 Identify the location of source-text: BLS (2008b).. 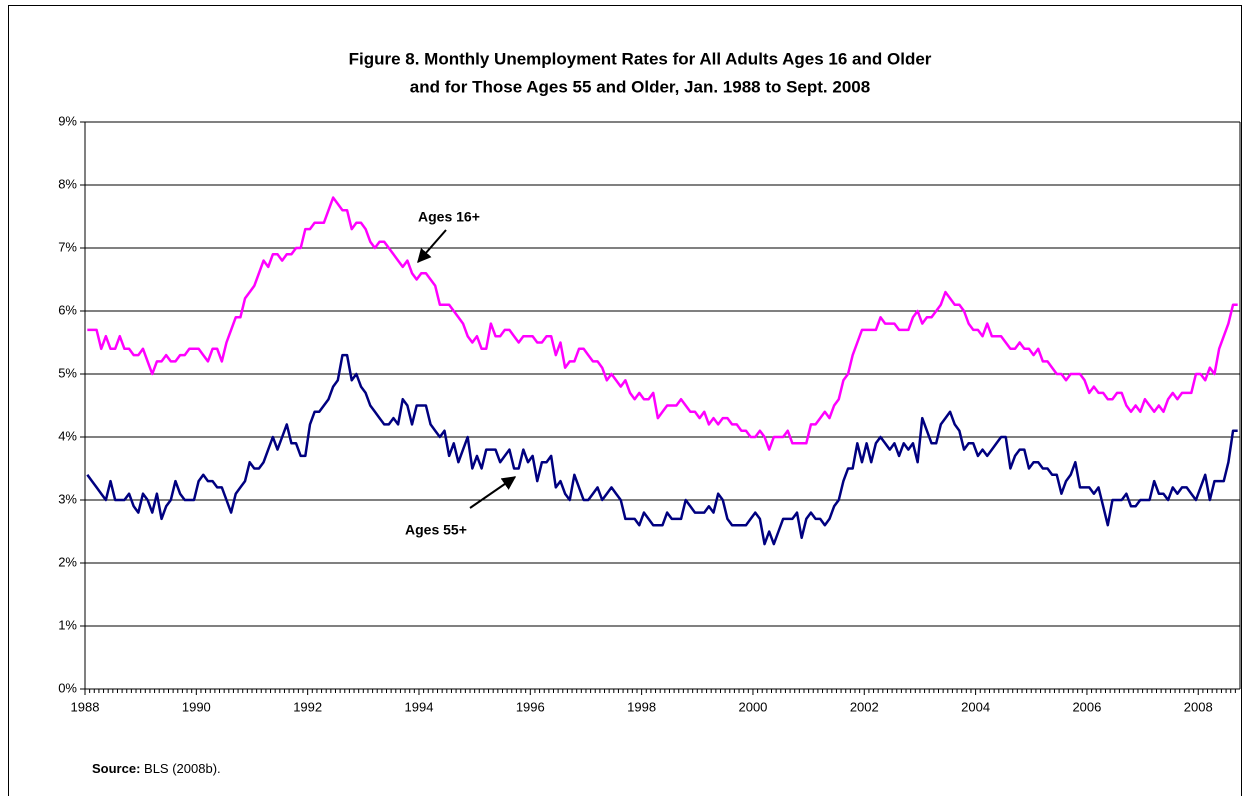
(182, 768).